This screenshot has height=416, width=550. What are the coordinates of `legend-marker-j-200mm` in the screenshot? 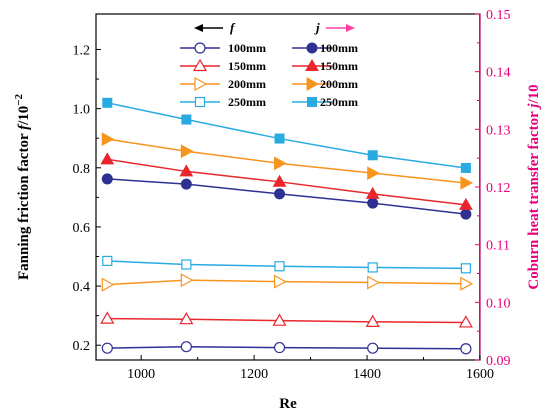 It's located at (313, 84).